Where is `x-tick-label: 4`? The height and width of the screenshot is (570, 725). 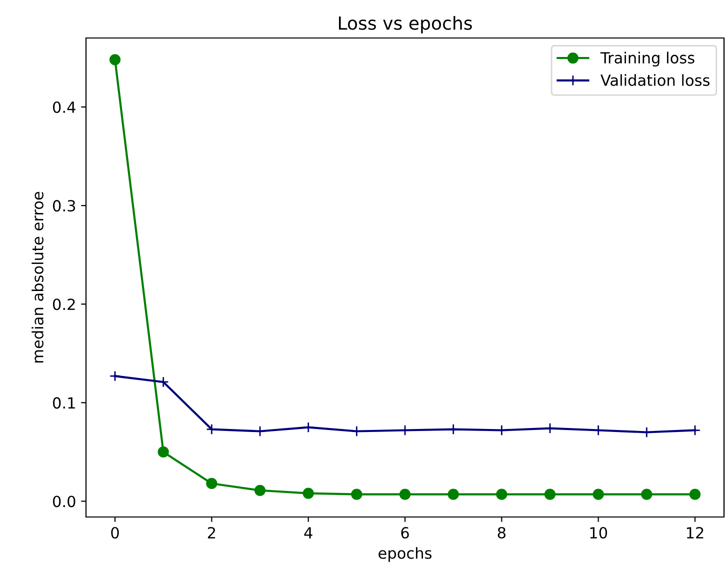
x-tick-label: 4 is located at coordinates (308, 532).